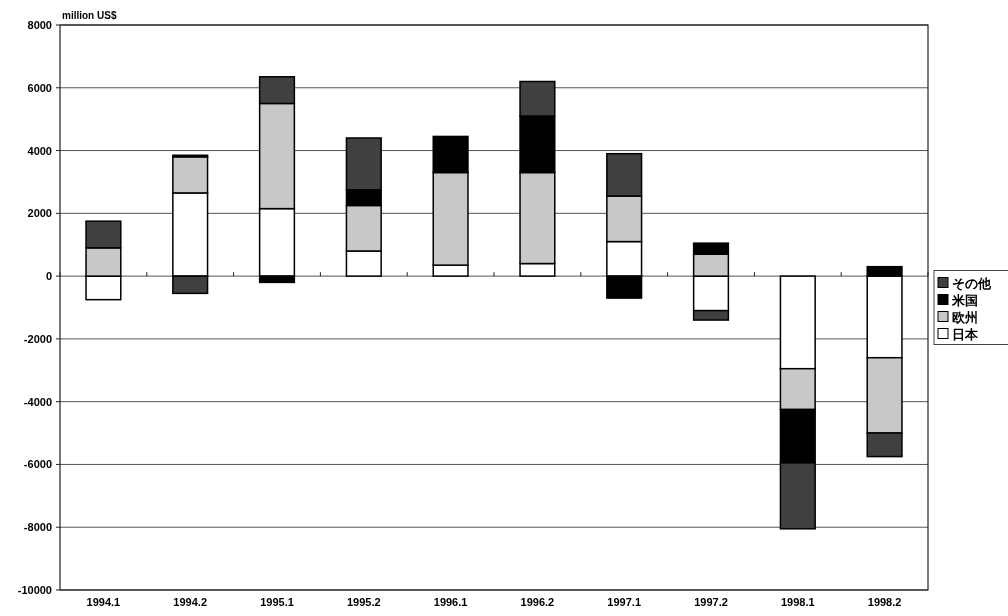  I want to click on x-tick-label: 1996.2, so click(537, 602).